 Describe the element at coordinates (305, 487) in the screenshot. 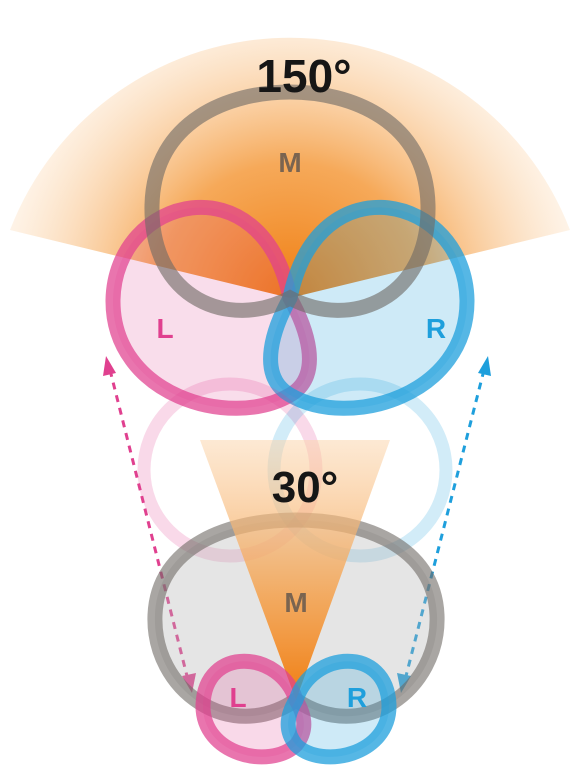

I see `narrow-angle-label: 30°` at that location.